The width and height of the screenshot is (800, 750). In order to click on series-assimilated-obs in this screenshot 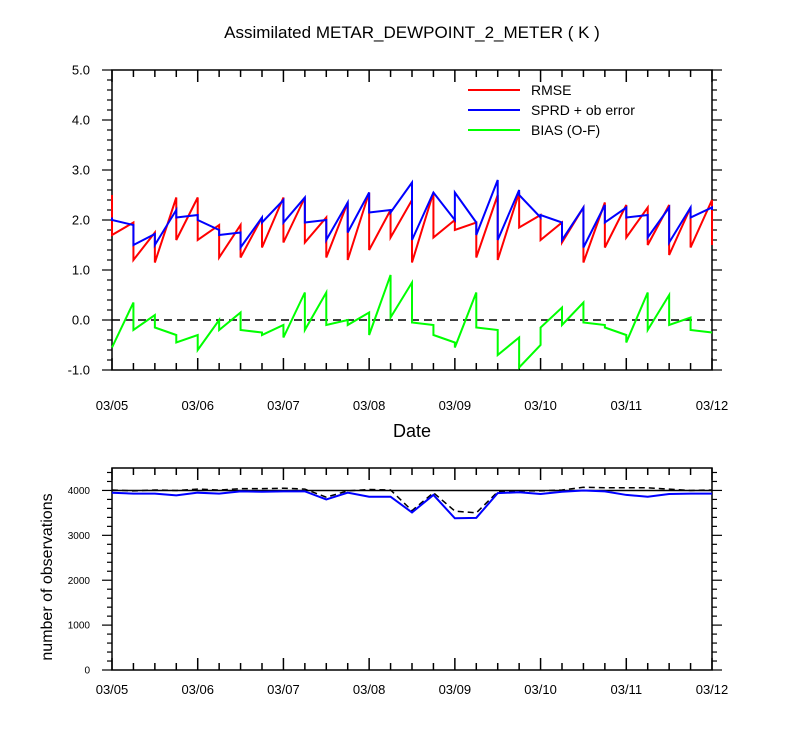, I will do `click(411, 504)`.